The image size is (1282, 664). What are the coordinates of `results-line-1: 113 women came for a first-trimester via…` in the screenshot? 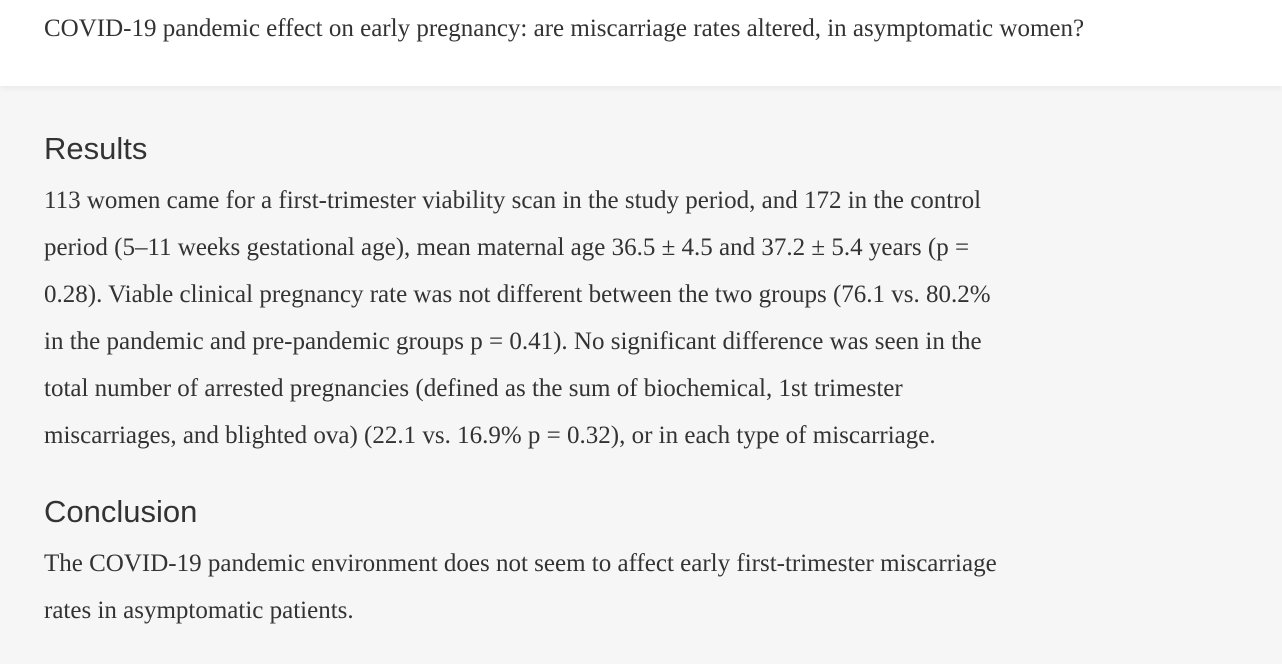 It's located at (513, 200).